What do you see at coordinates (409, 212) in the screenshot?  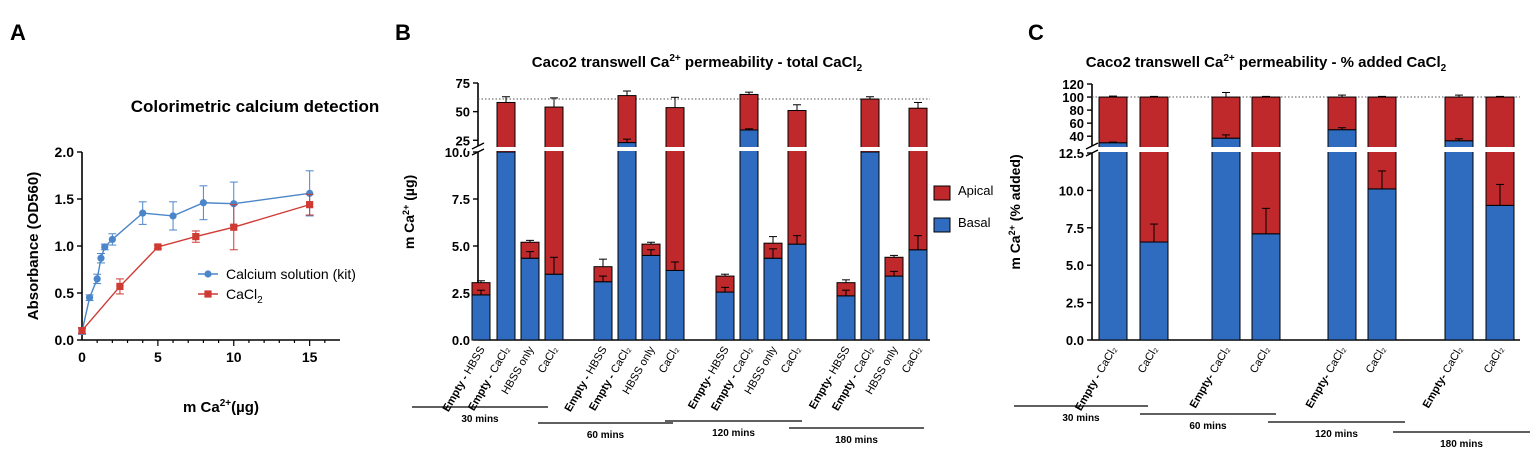 I see `panel-b-y-axis-label: m Ca2+ (µg)` at bounding box center [409, 212].